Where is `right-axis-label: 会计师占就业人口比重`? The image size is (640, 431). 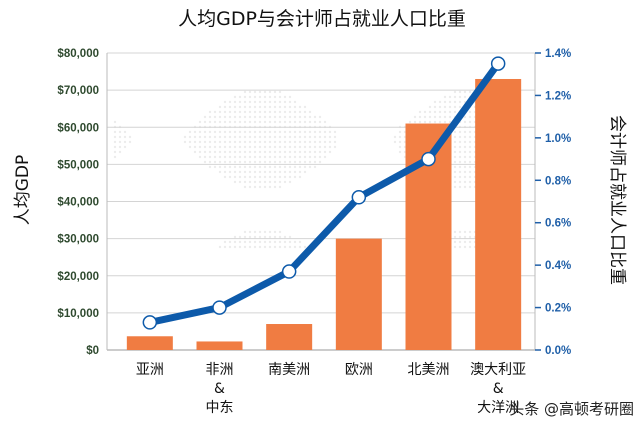 right-axis-label: 会计师占就业人口比重 is located at coordinates (617, 200).